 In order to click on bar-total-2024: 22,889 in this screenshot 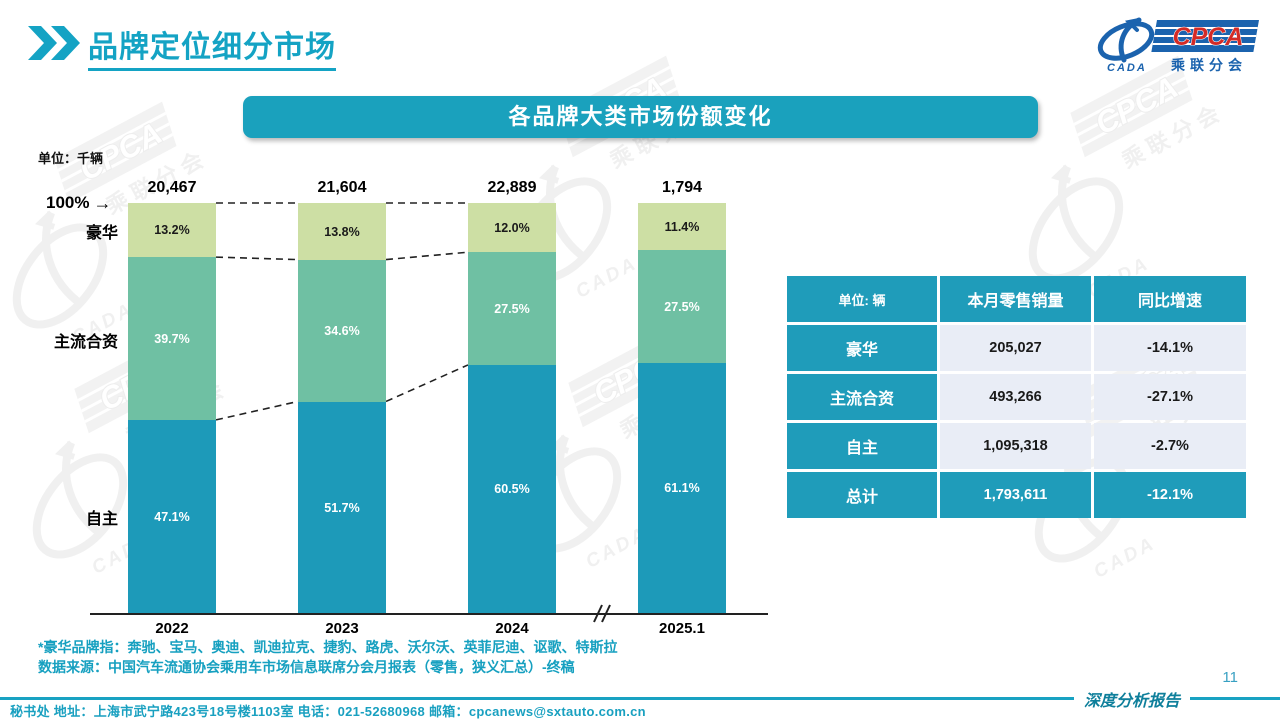, I will do `click(512, 187)`.